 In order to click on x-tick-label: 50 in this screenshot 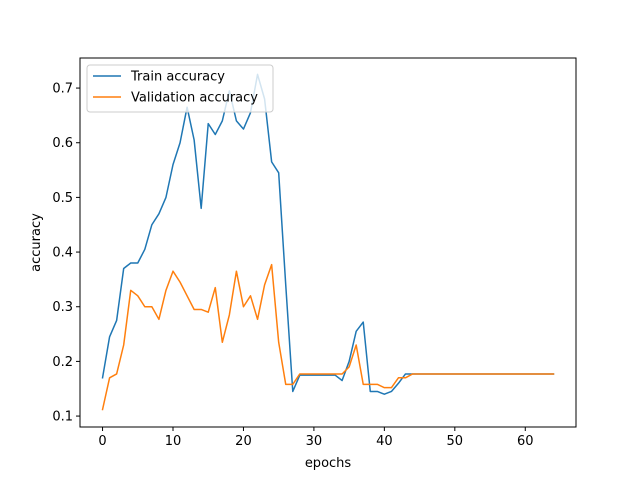, I will do `click(455, 441)`.